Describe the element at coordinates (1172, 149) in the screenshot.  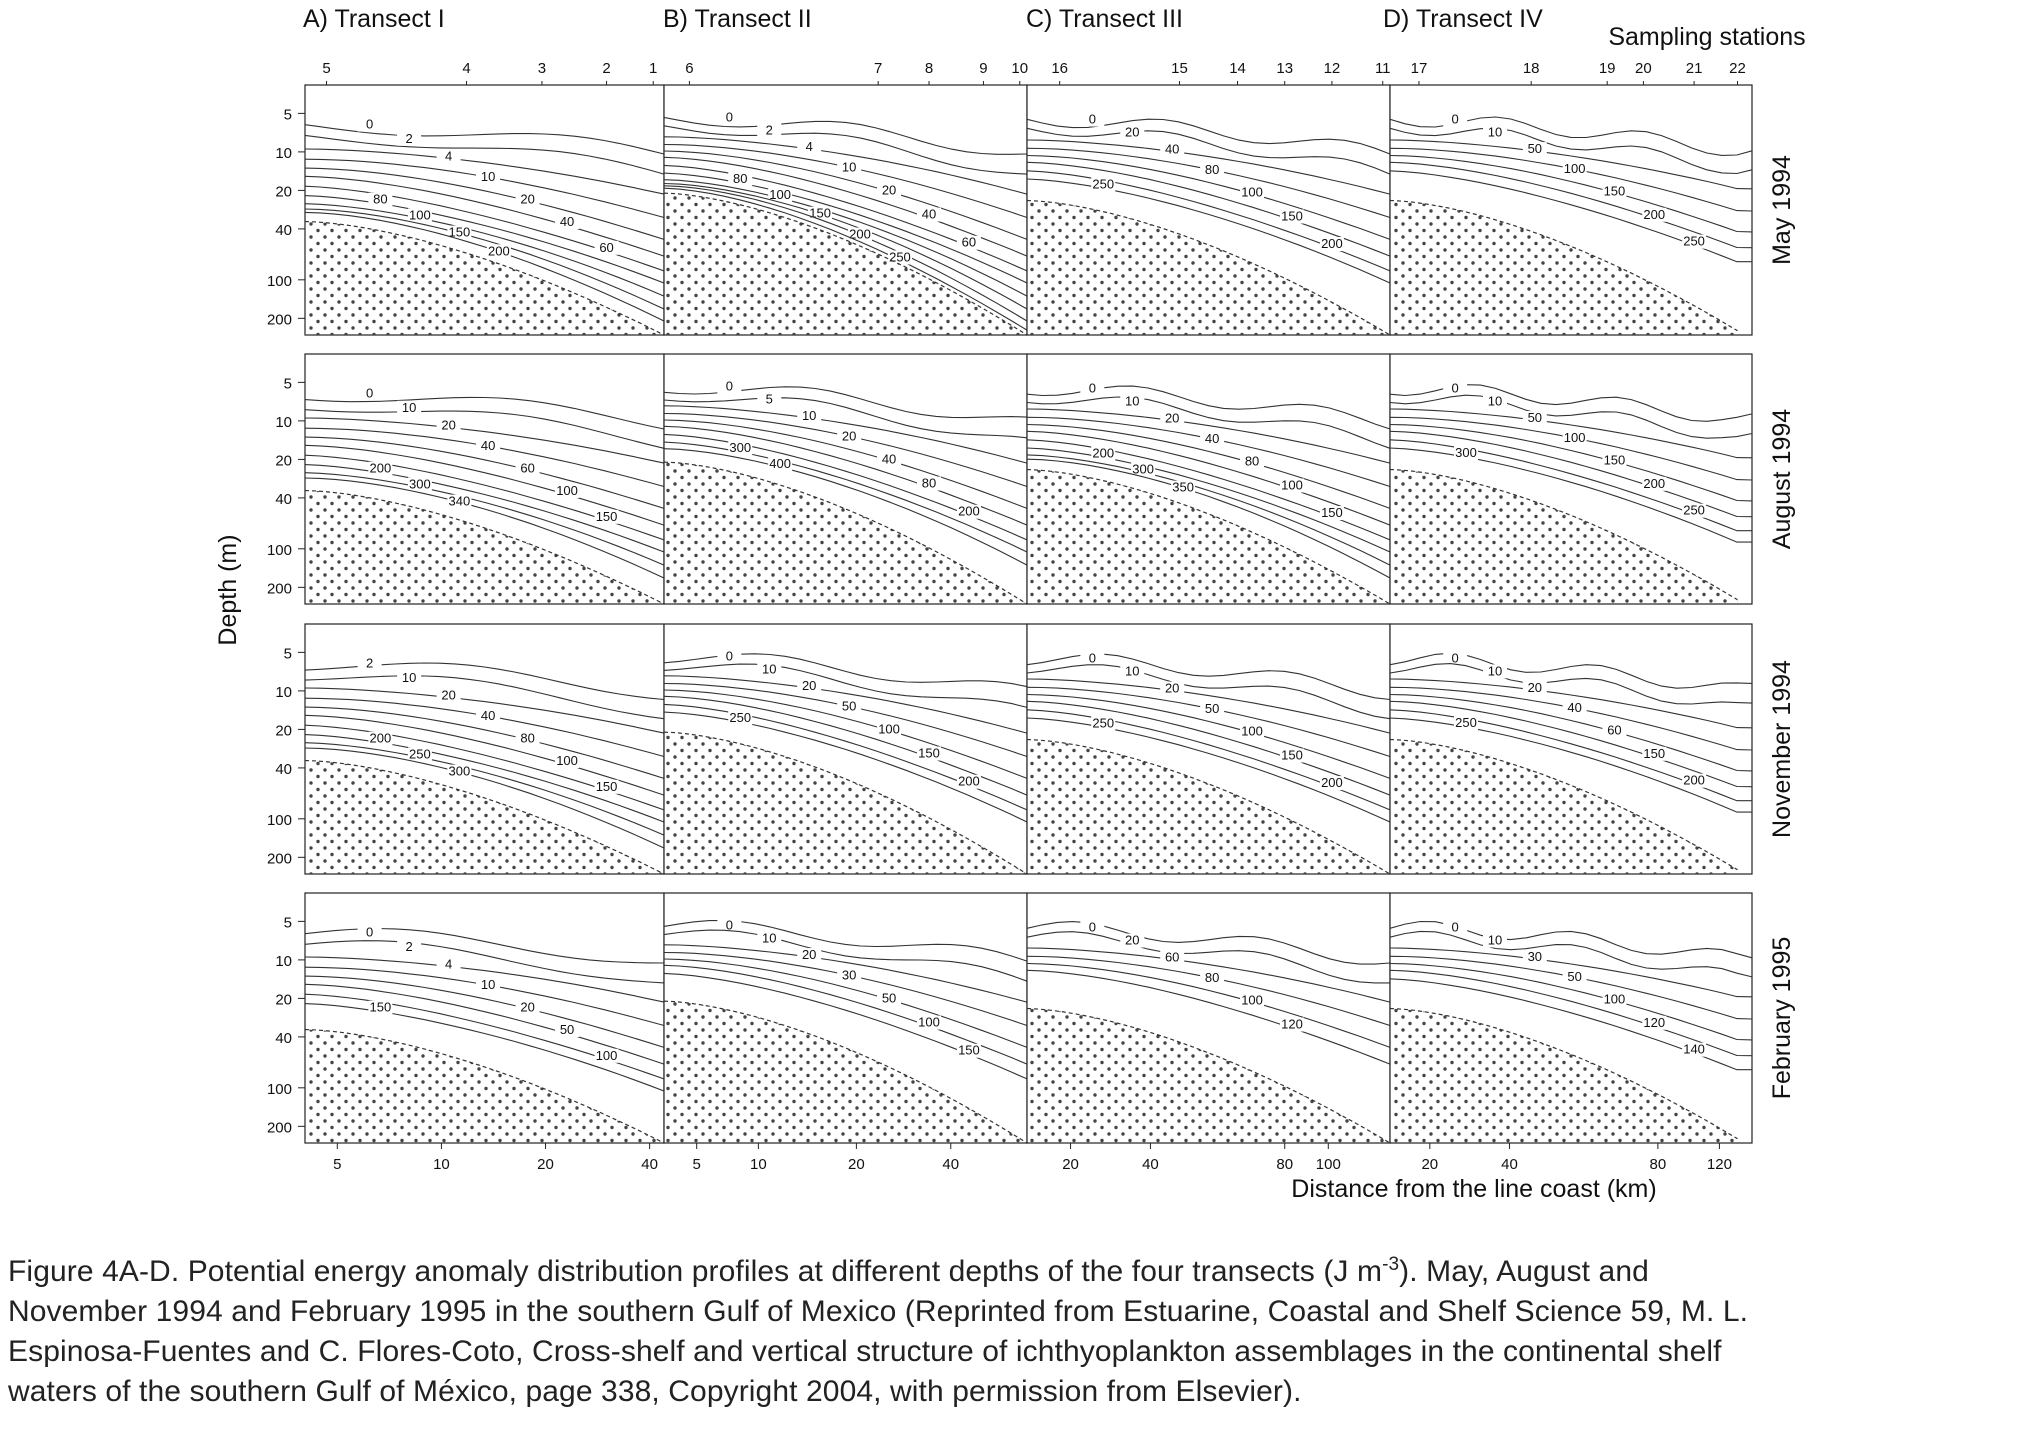
I see `contour-label-1-3-40: 40` at that location.